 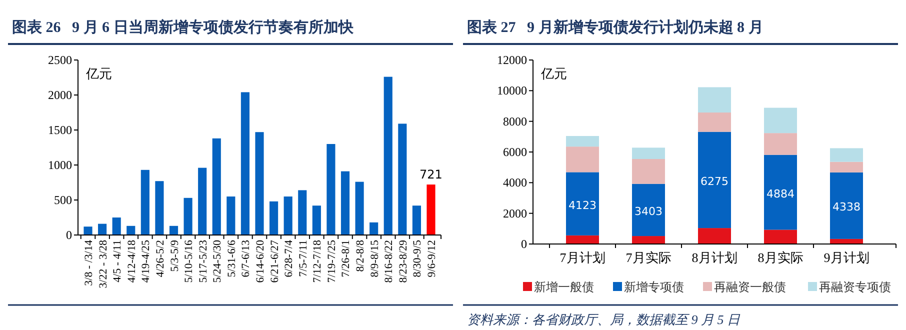 I want to click on x-tick-label: 4/26-5/2, so click(x=160, y=259).